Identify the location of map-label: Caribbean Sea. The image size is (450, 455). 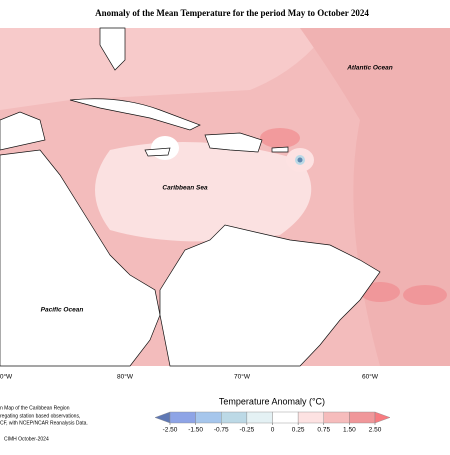
(185, 188).